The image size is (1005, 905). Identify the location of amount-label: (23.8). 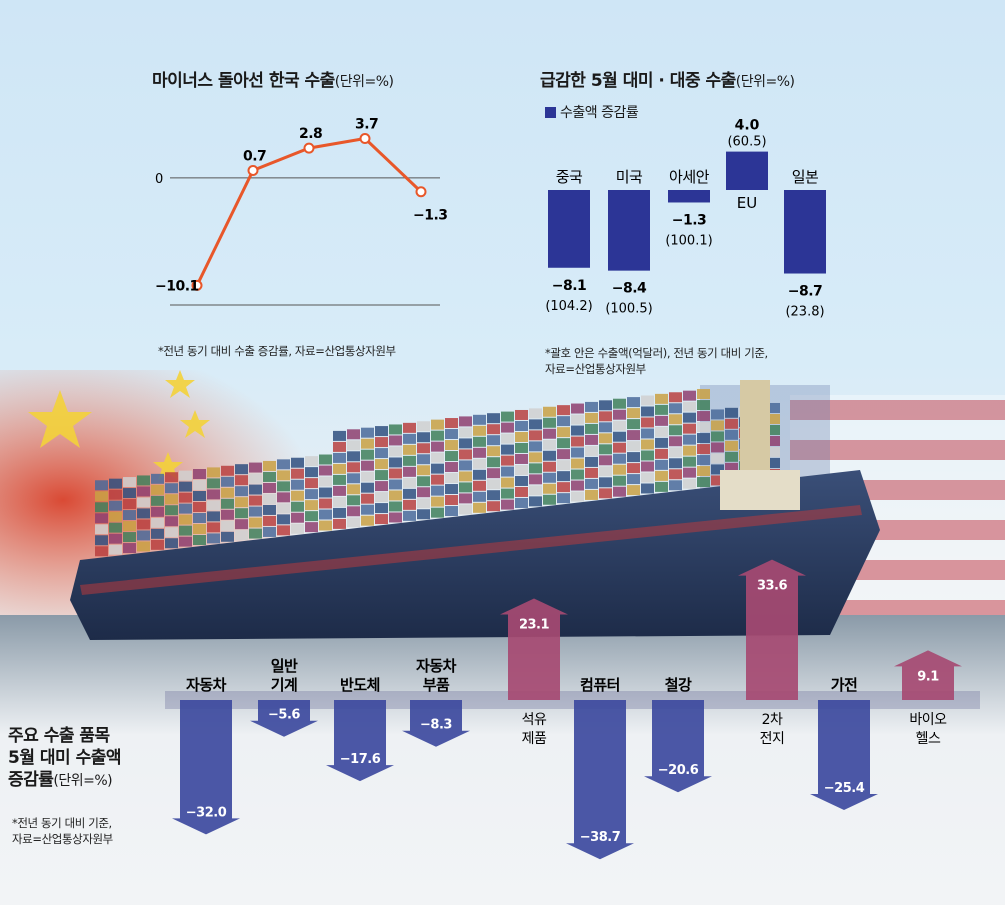
(804, 312).